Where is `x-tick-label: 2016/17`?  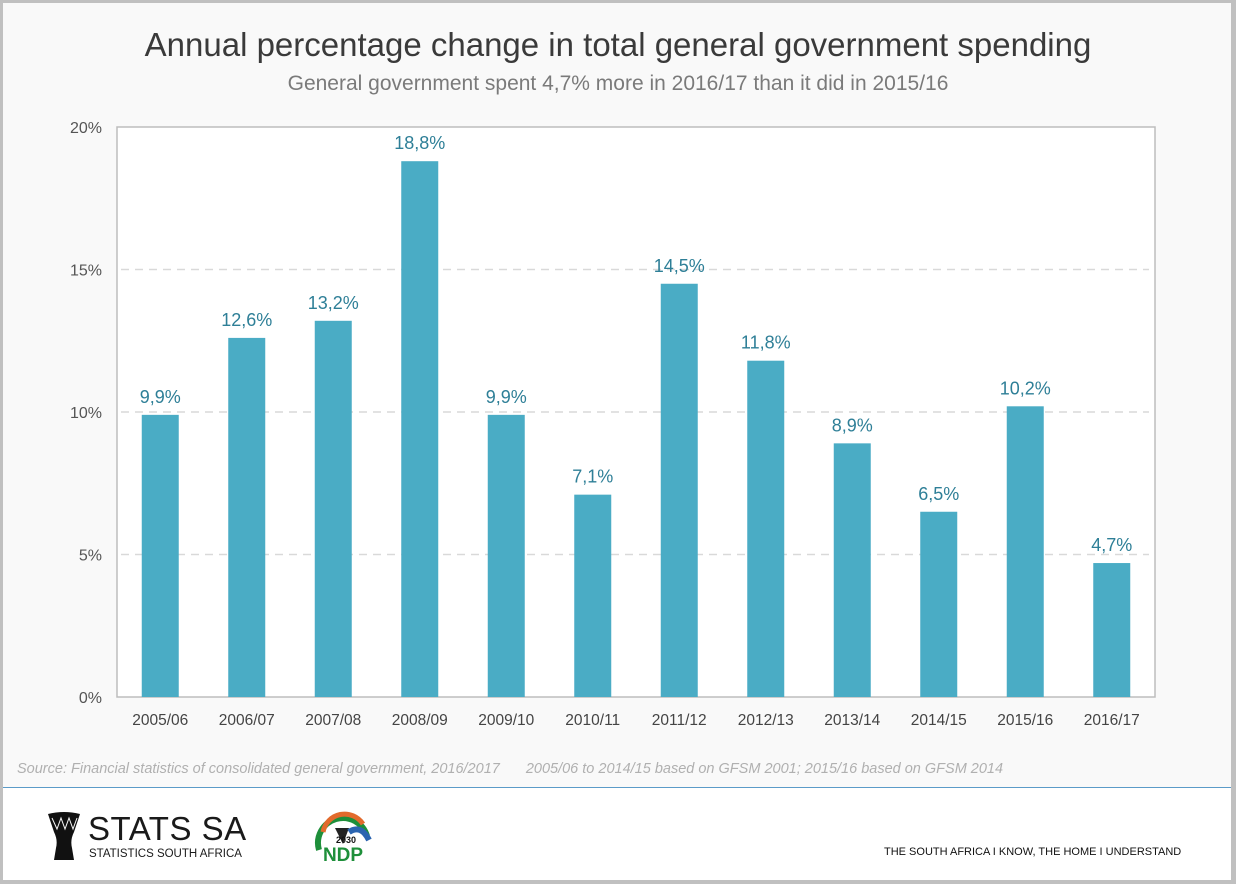
x-tick-label: 2016/17 is located at coordinates (1112, 720).